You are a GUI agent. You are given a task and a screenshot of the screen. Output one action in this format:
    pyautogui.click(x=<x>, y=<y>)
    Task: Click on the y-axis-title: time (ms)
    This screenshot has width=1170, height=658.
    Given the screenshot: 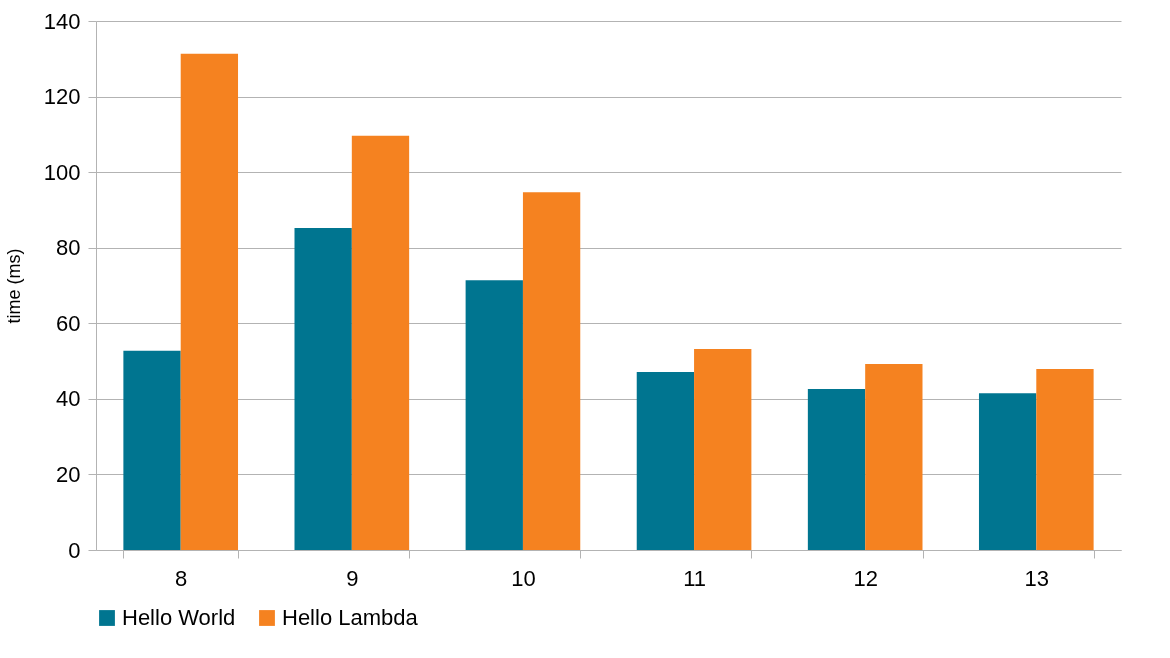 What is the action you would take?
    pyautogui.click(x=13, y=286)
    